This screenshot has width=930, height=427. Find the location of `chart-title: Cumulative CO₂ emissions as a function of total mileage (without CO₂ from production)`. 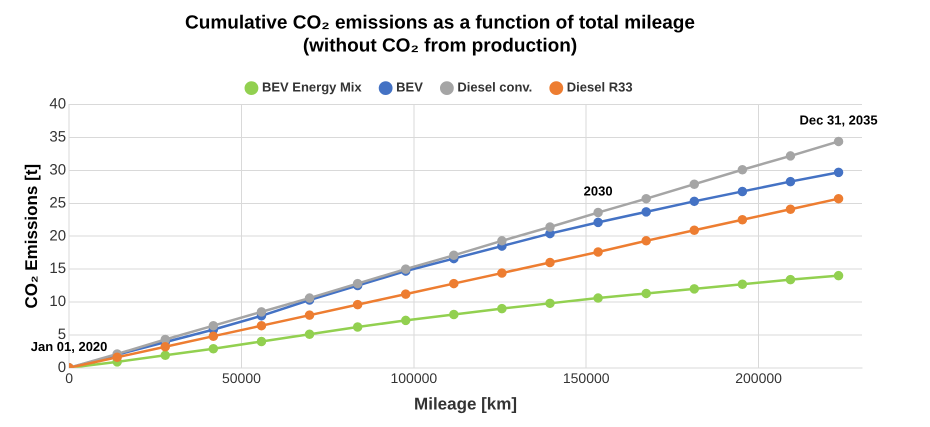

chart-title: Cumulative CO₂ emissions as a function of total mileage (without CO₂ from production) is located at coordinates (440, 34).